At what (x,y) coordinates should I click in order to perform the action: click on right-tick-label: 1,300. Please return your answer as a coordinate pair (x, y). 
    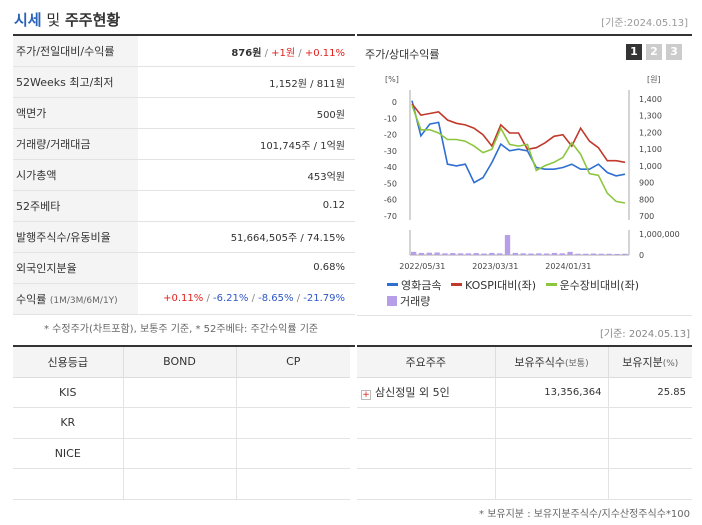
    Looking at the image, I should click on (650, 116).